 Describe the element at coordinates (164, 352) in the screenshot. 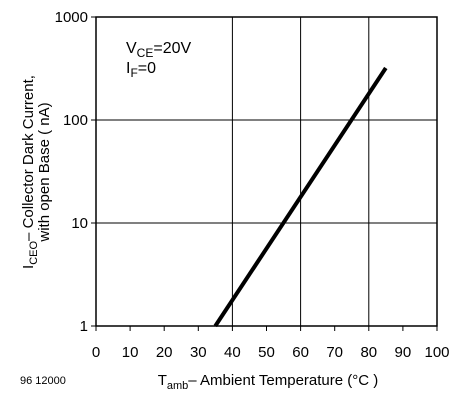

I see `x-tick-label-20: 20` at that location.